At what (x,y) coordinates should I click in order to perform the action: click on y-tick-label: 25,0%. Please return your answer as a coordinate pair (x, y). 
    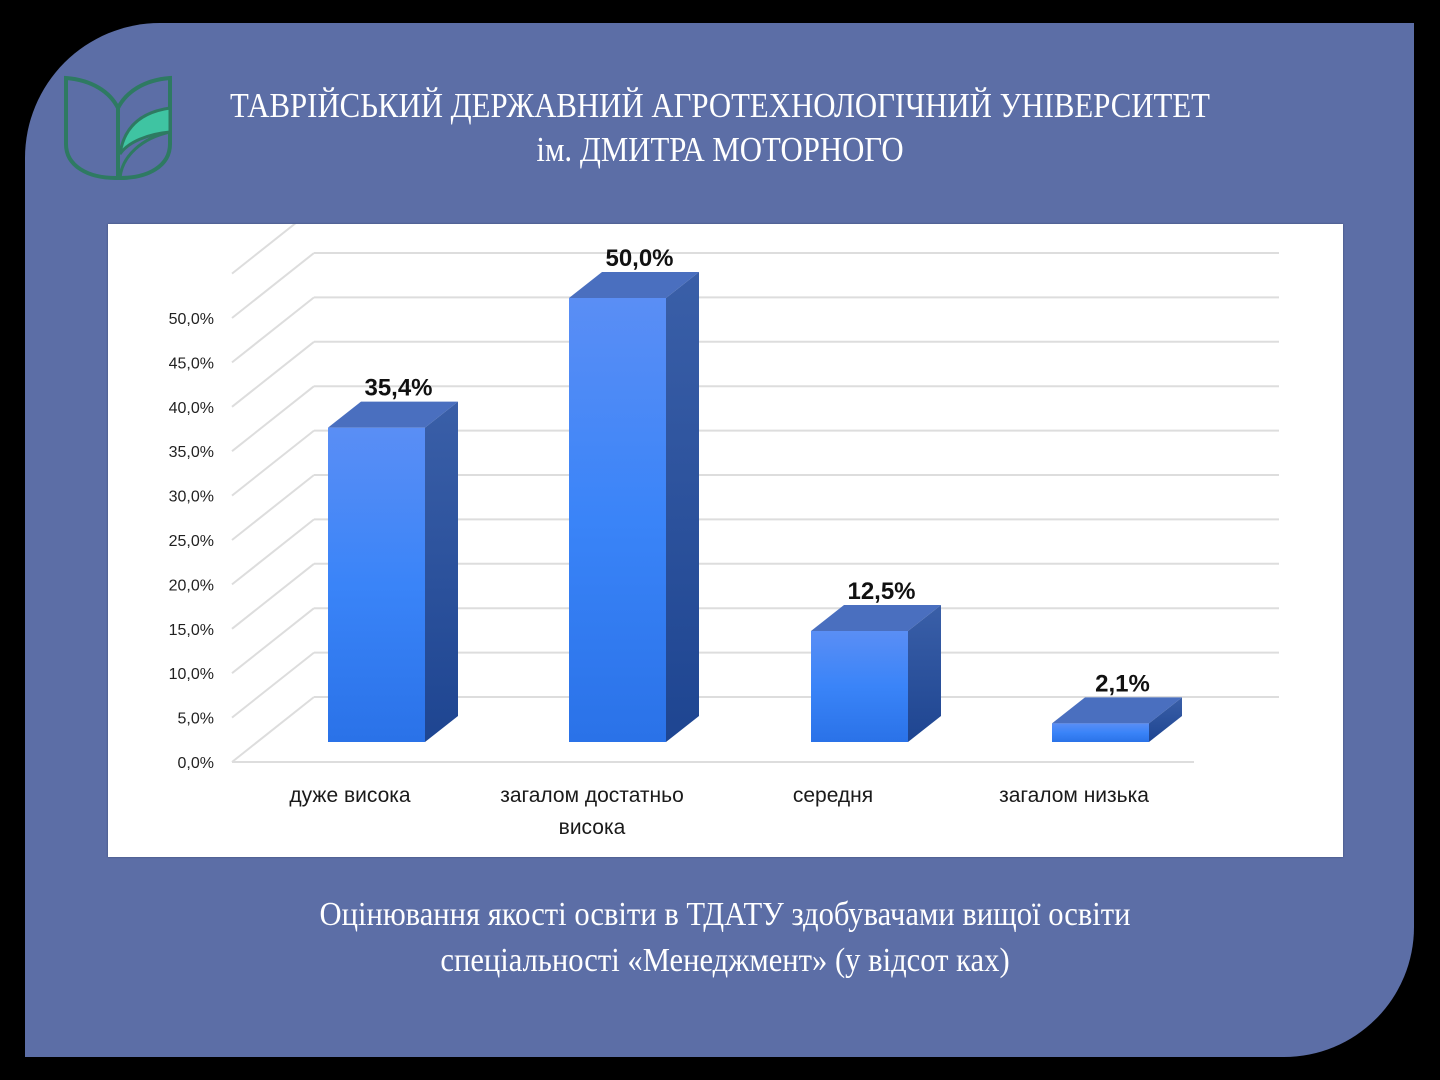
    Looking at the image, I should click on (191, 541).